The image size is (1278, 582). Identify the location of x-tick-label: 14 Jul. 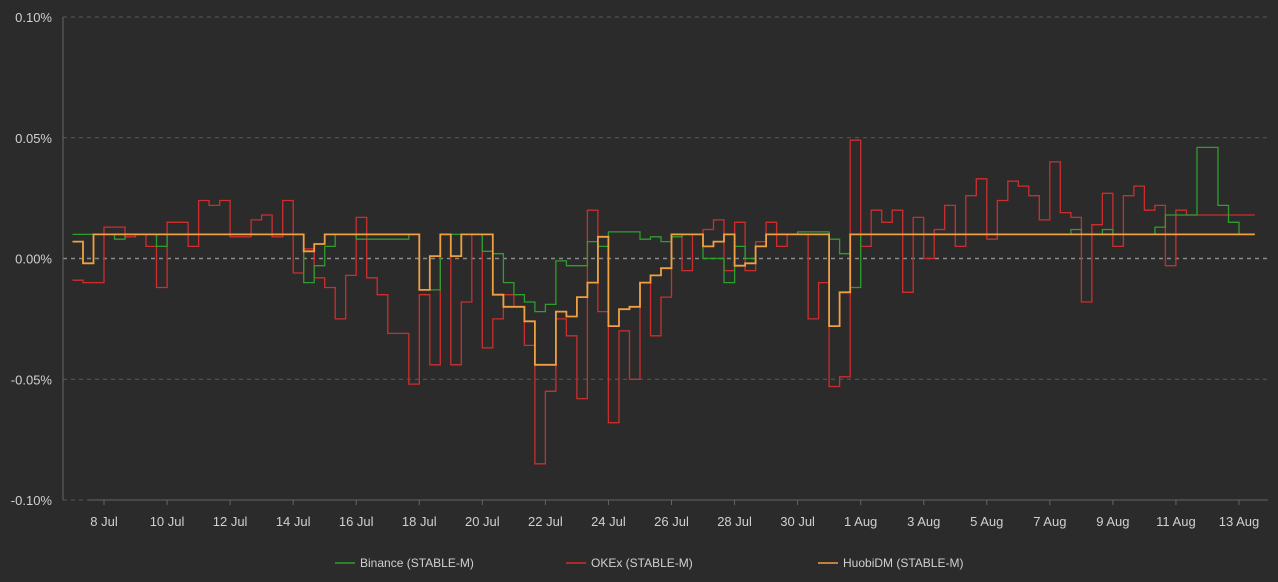
(293, 521).